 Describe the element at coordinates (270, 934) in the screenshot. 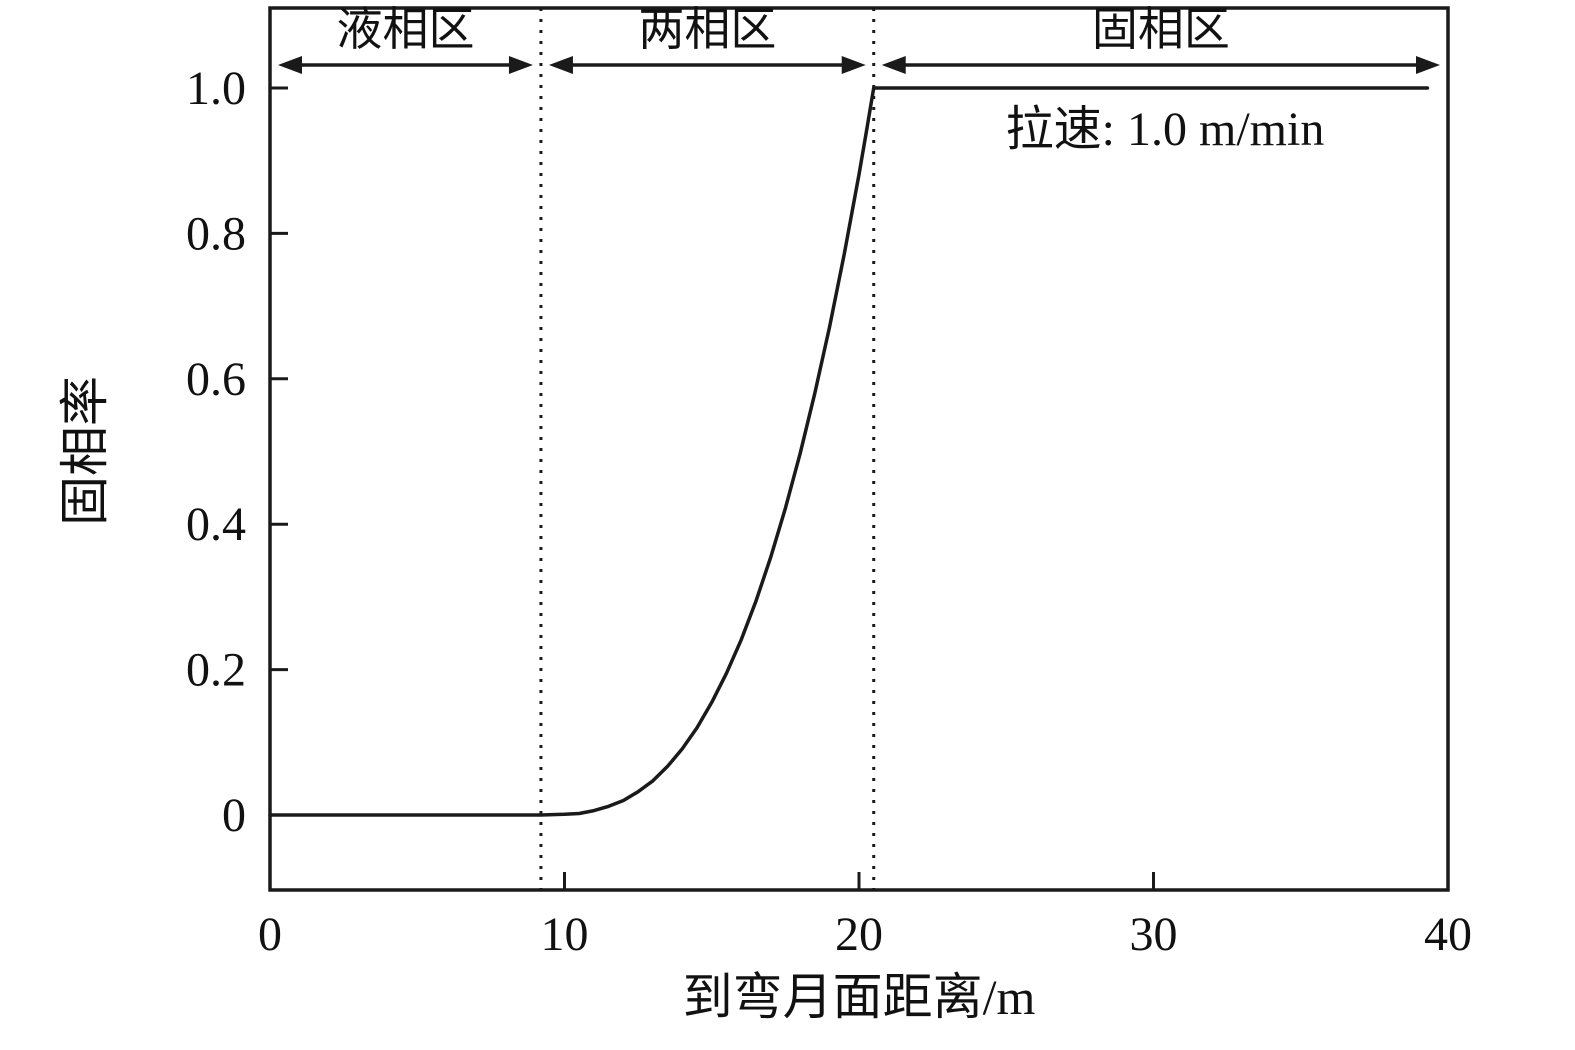

I see `x-tick-label: 0` at that location.